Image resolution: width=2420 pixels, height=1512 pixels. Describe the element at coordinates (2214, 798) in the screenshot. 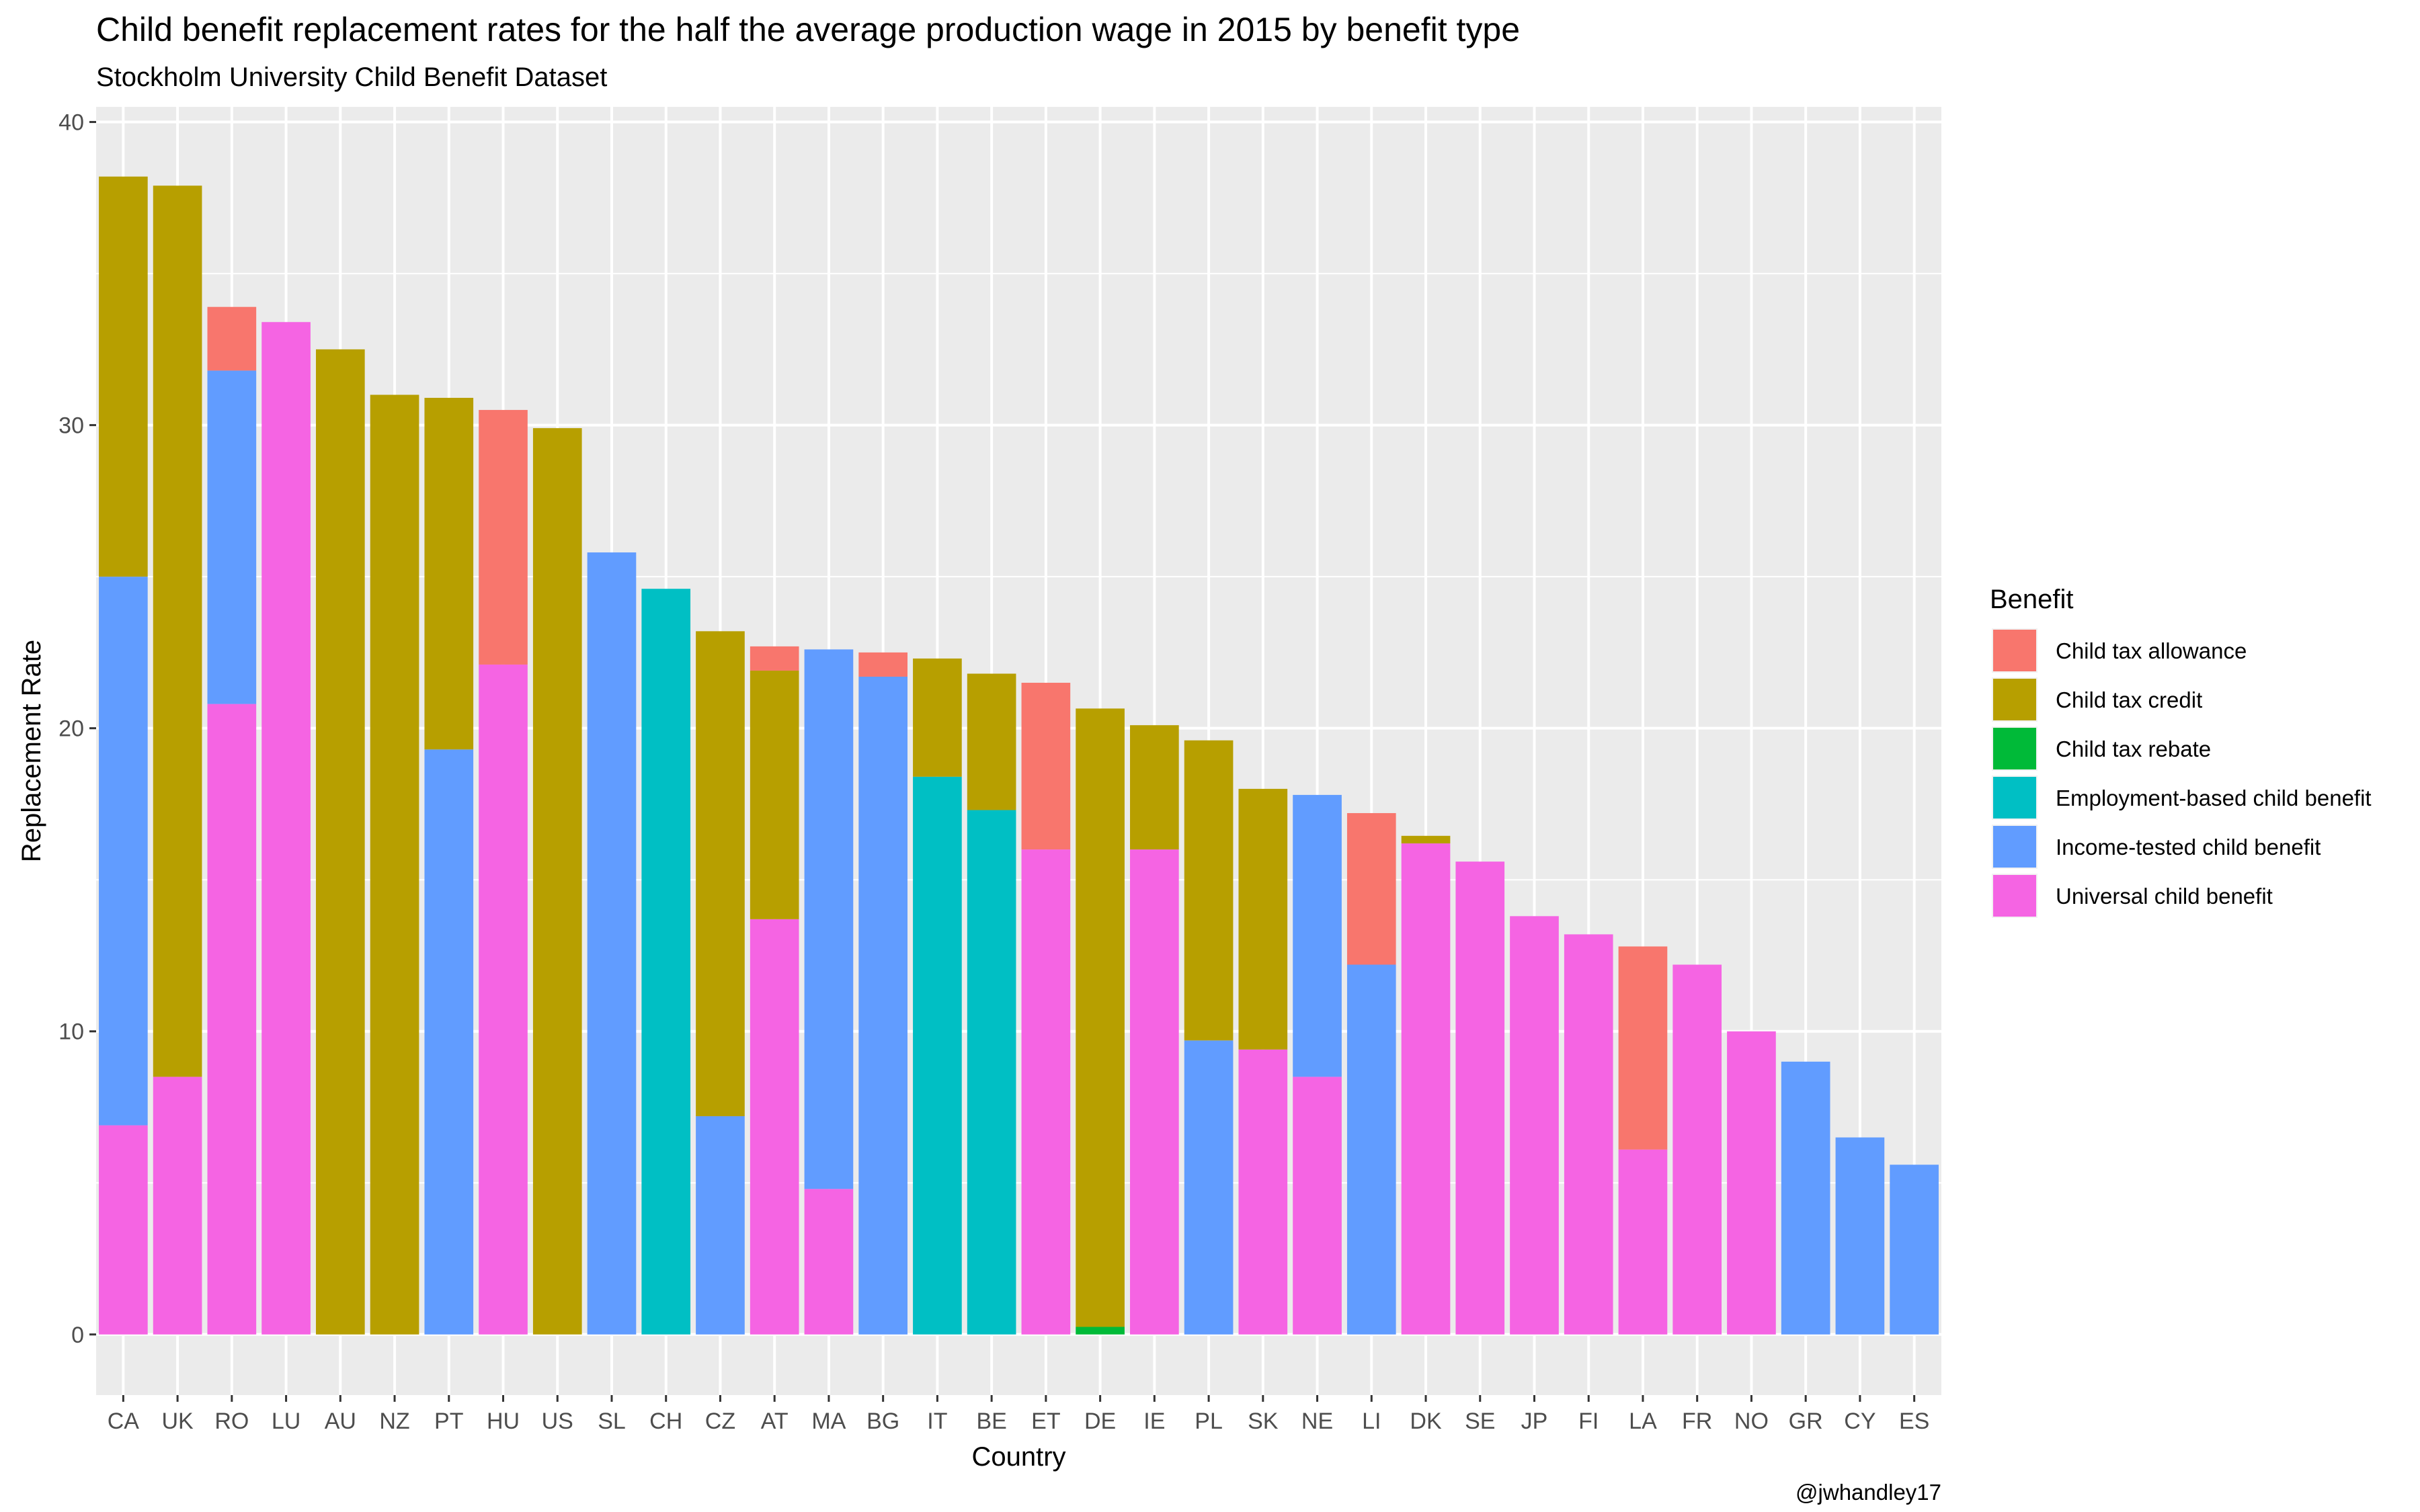

I see `legend-label: Employment-based child benefit` at that location.